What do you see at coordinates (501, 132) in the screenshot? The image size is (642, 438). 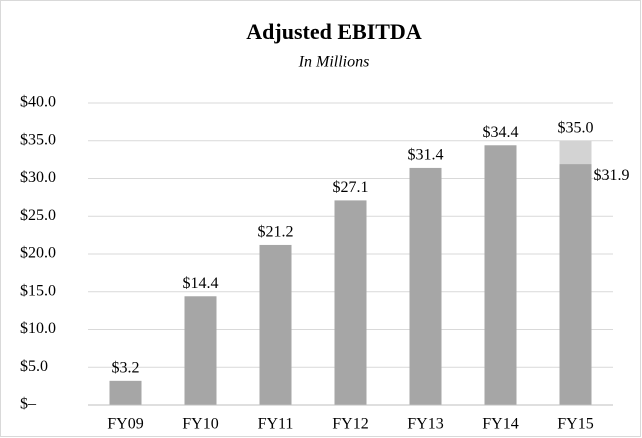 I see `value-label: $34.4` at bounding box center [501, 132].